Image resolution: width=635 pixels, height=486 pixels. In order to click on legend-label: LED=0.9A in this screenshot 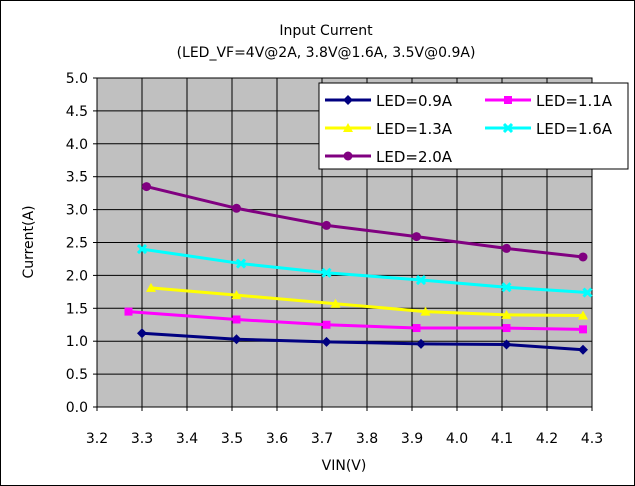, I will do `click(414, 101)`.